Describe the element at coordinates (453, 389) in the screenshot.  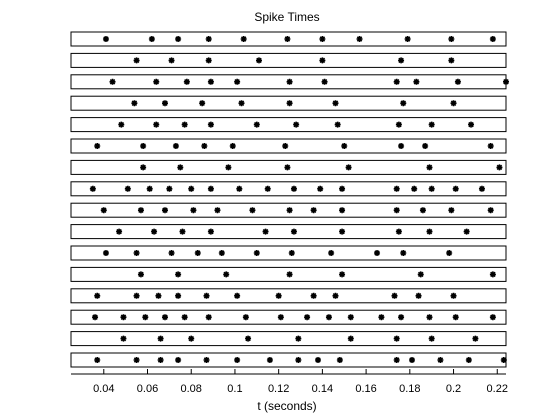
I see `x-tick-label: 0.2` at that location.